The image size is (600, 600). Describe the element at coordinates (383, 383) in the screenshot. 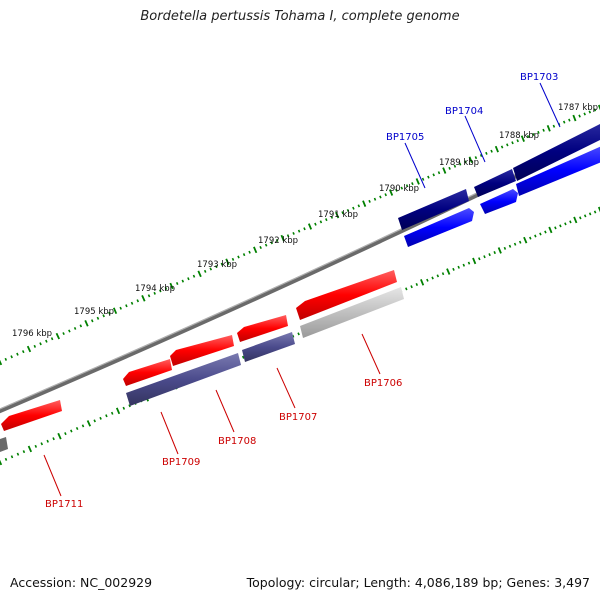

I see `gene-label: BP1706` at that location.